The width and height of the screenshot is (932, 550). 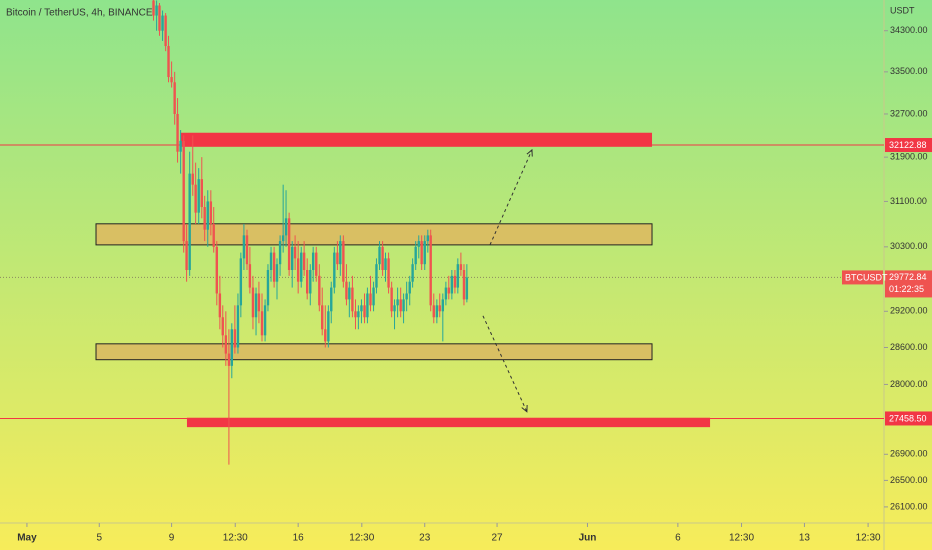 I want to click on price-tag, so click(x=908, y=418).